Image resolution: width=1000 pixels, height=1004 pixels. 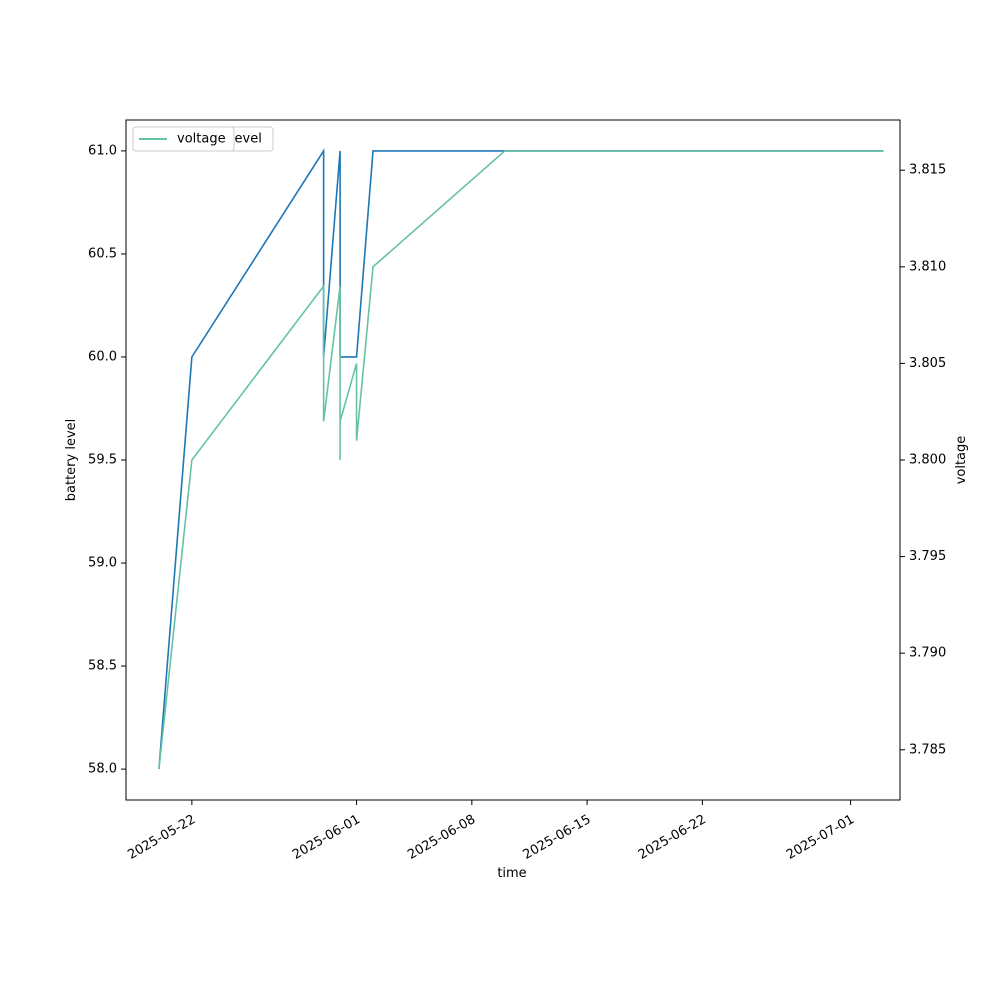 What do you see at coordinates (927, 556) in the screenshot?
I see `y2-tick-label: 3.795` at bounding box center [927, 556].